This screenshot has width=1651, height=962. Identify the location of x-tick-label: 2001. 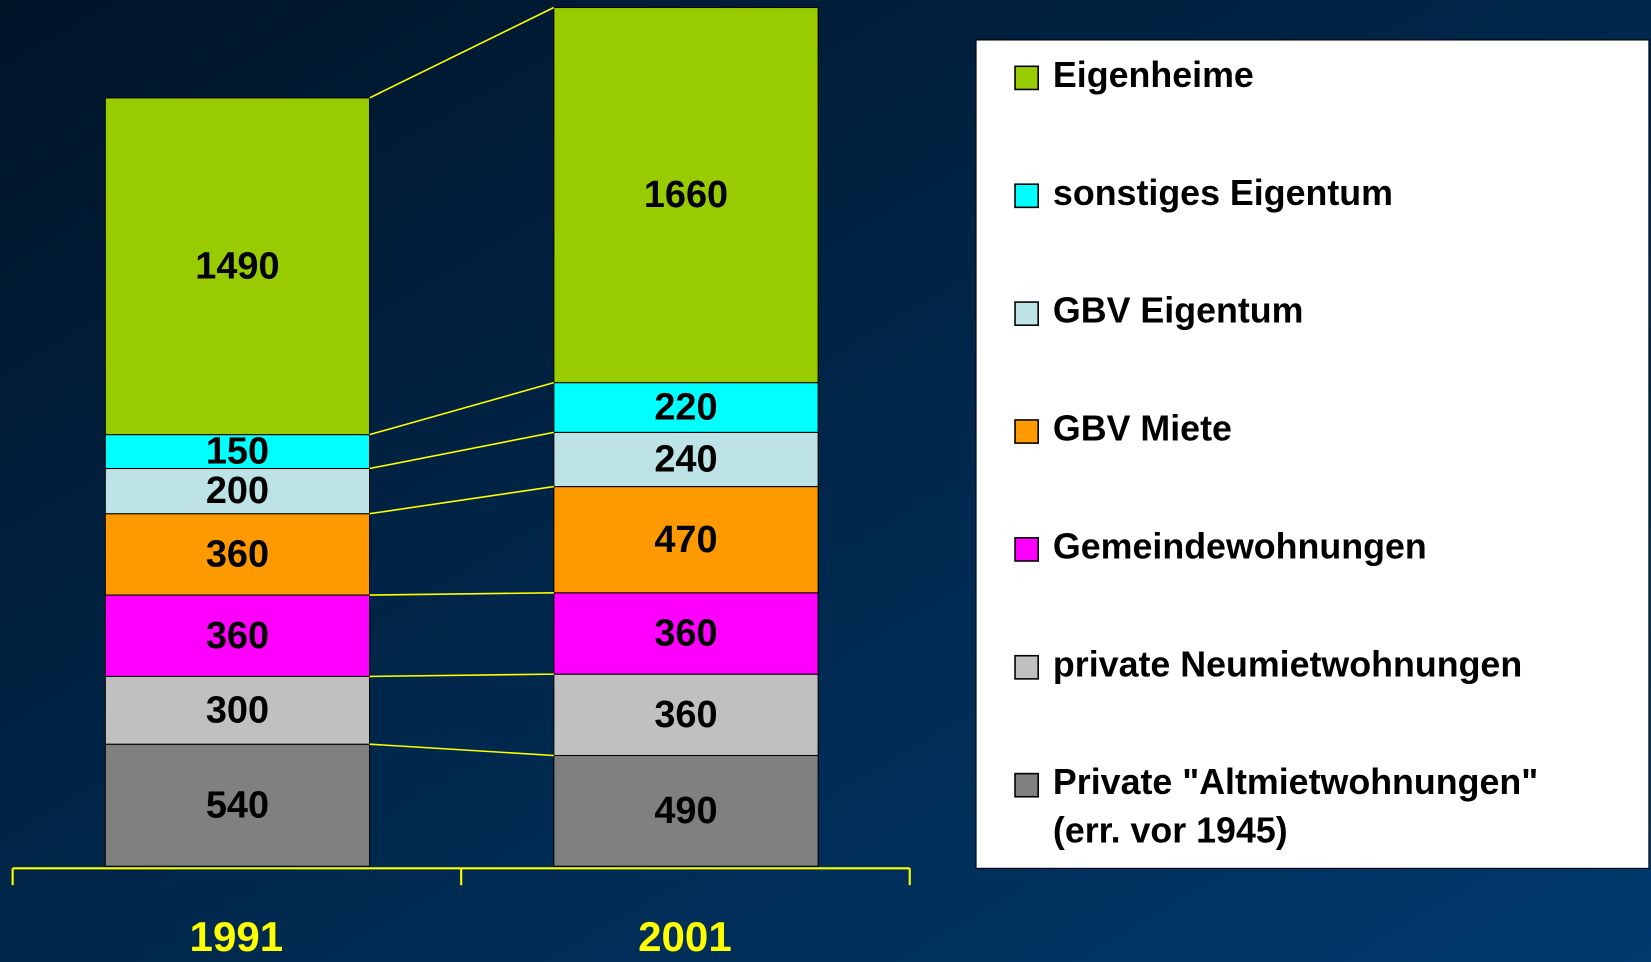
(685, 936).